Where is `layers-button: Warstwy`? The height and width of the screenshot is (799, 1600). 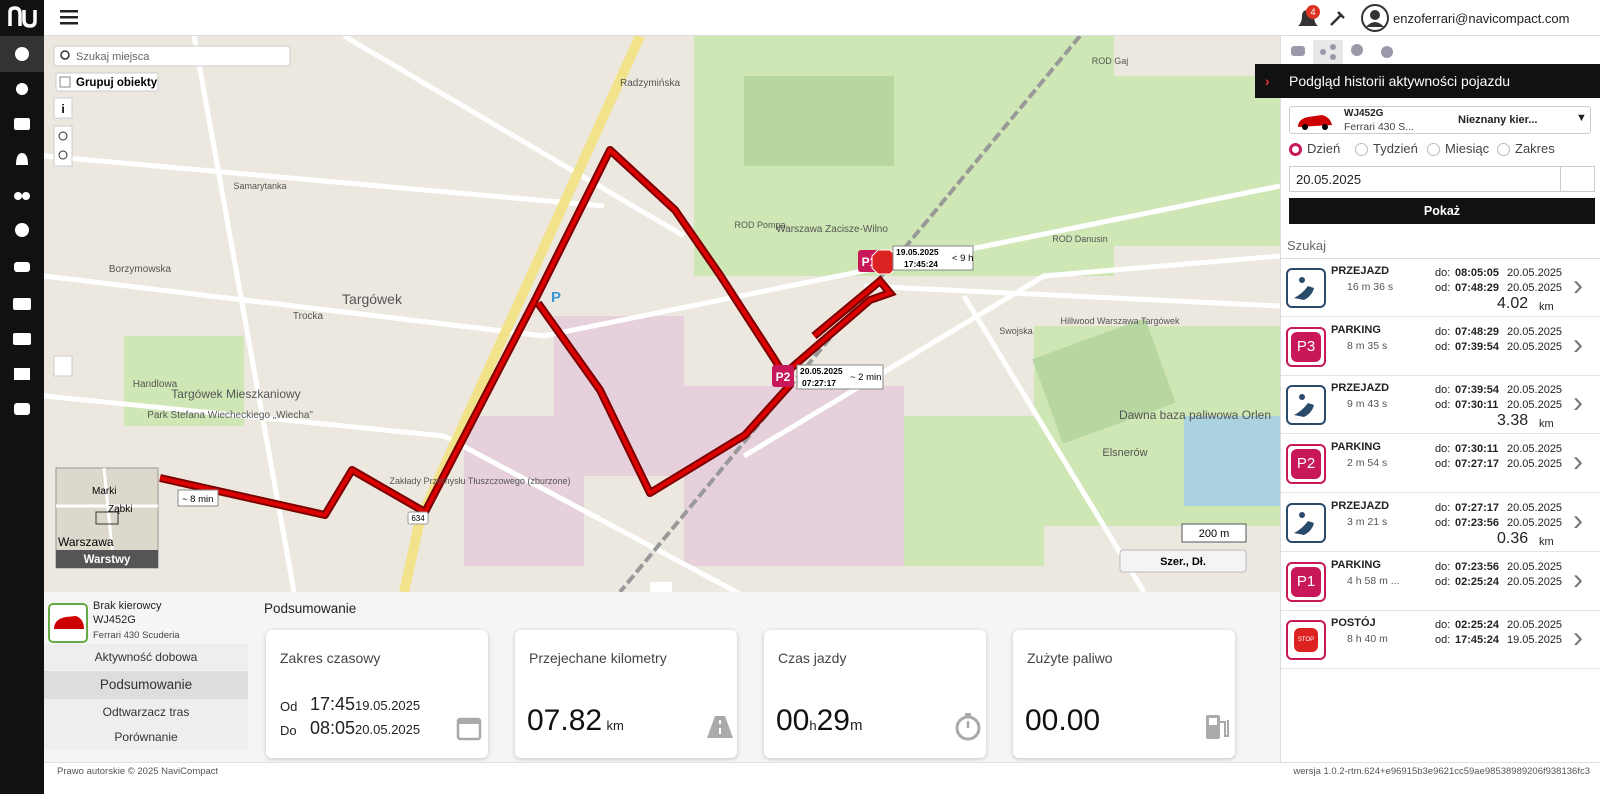
layers-button: Warstwy is located at coordinates (107, 560).